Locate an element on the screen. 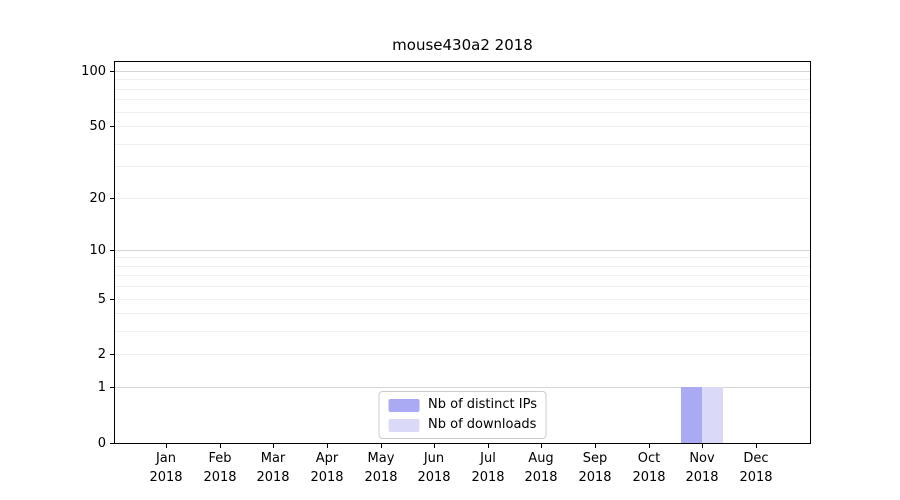  x-tick-month: Jul is located at coordinates (488, 458).